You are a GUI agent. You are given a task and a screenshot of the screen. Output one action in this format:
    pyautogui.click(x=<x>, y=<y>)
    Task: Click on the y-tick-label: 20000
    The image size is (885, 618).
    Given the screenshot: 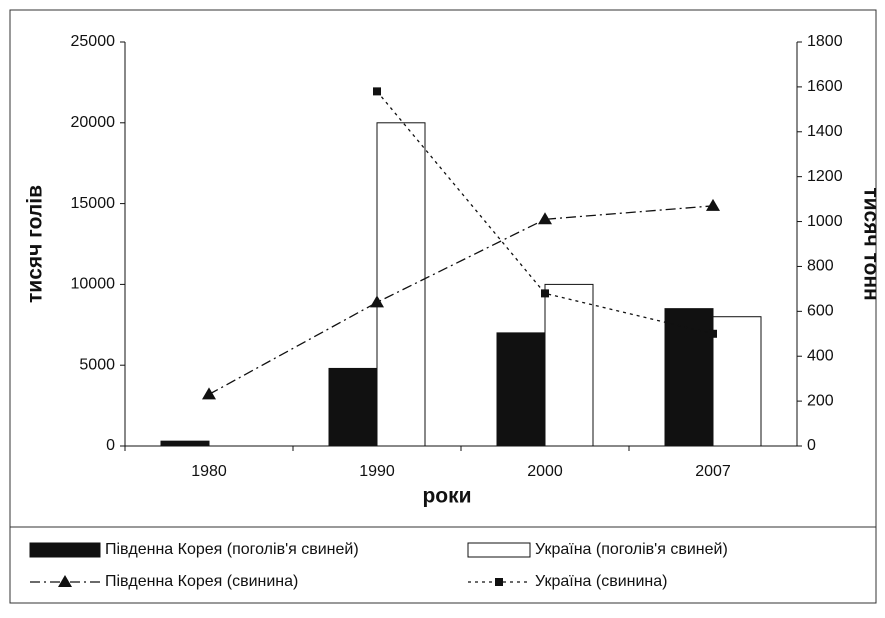 What is the action you would take?
    pyautogui.click(x=93, y=122)
    